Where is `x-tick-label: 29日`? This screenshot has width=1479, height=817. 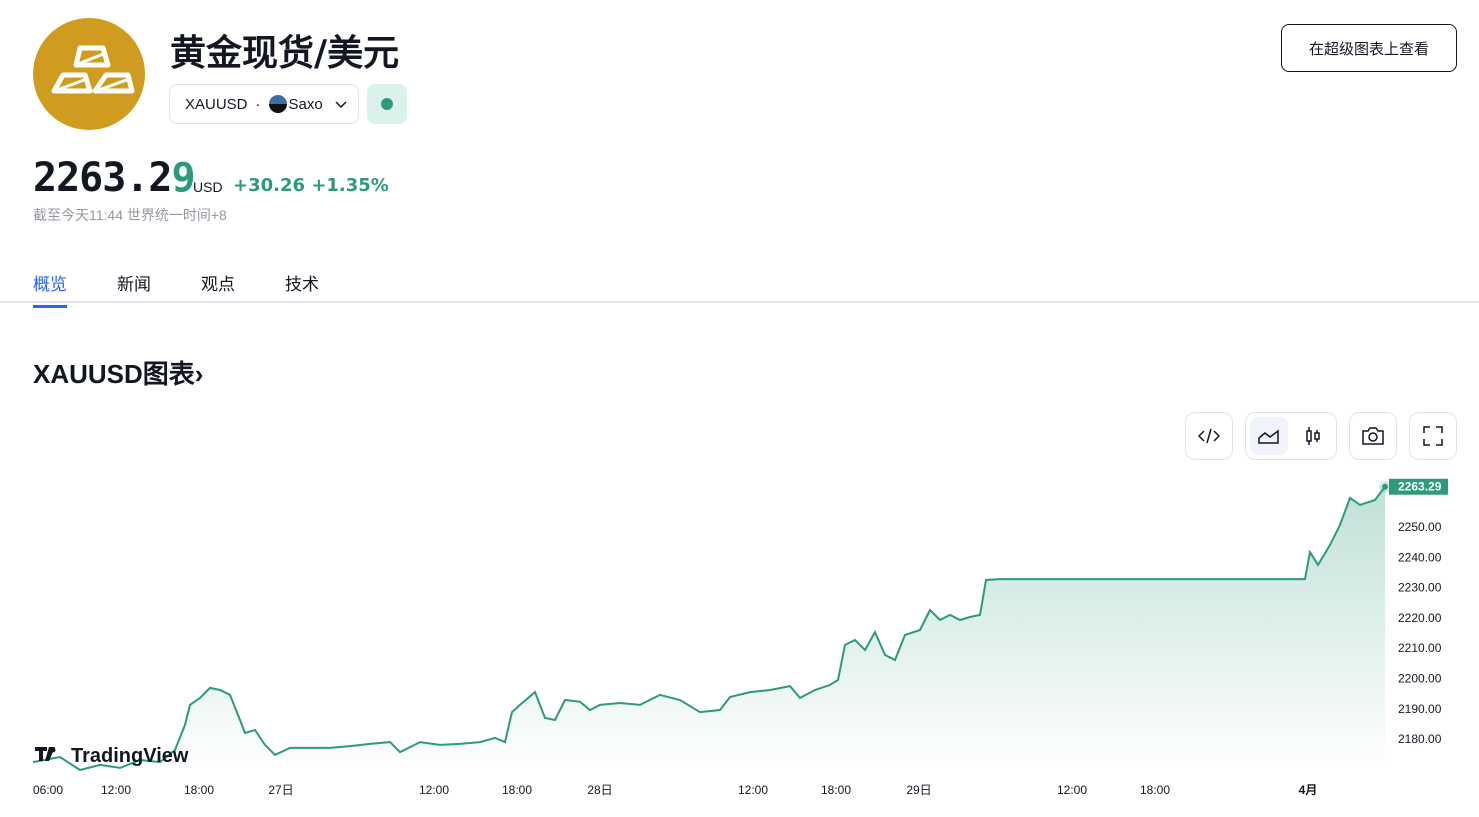 x-tick-label: 29日 is located at coordinates (918, 790).